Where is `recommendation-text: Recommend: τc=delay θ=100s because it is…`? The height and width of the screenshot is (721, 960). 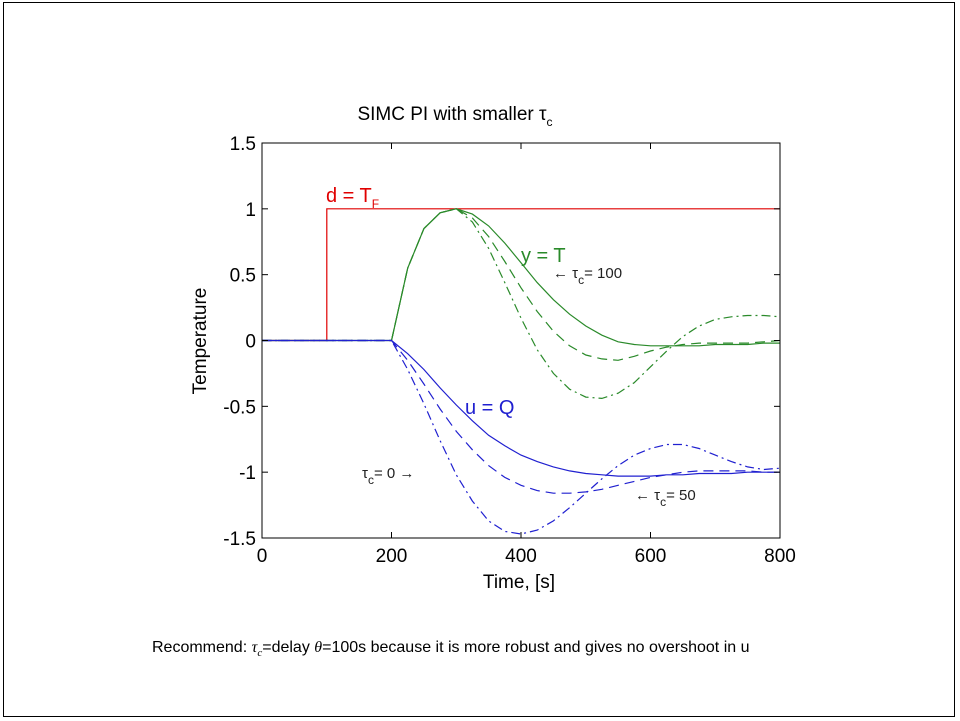
recommendation-text: Recommend: τc=delay θ=100s because it is… is located at coordinates (451, 649).